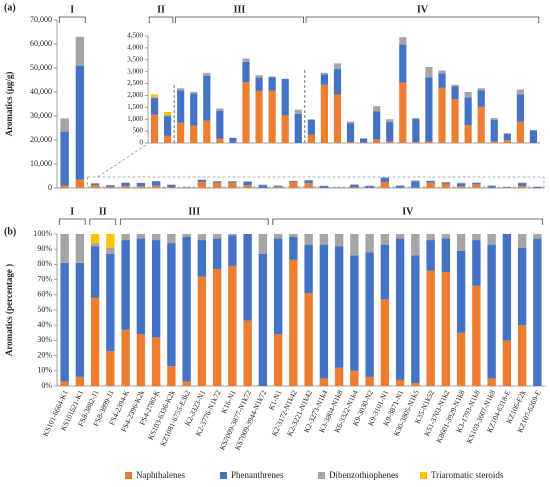 Image resolution: width=550 pixels, height=487 pixels. What do you see at coordinates (161, 9) in the screenshot?
I see `group-label: II` at bounding box center [161, 9].